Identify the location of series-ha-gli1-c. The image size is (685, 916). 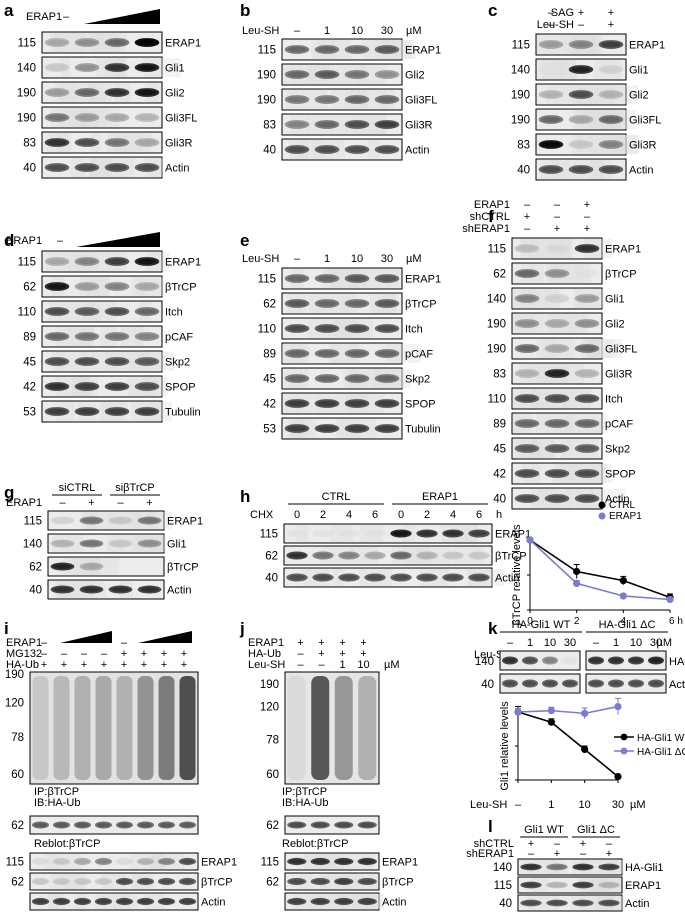
(568, 708).